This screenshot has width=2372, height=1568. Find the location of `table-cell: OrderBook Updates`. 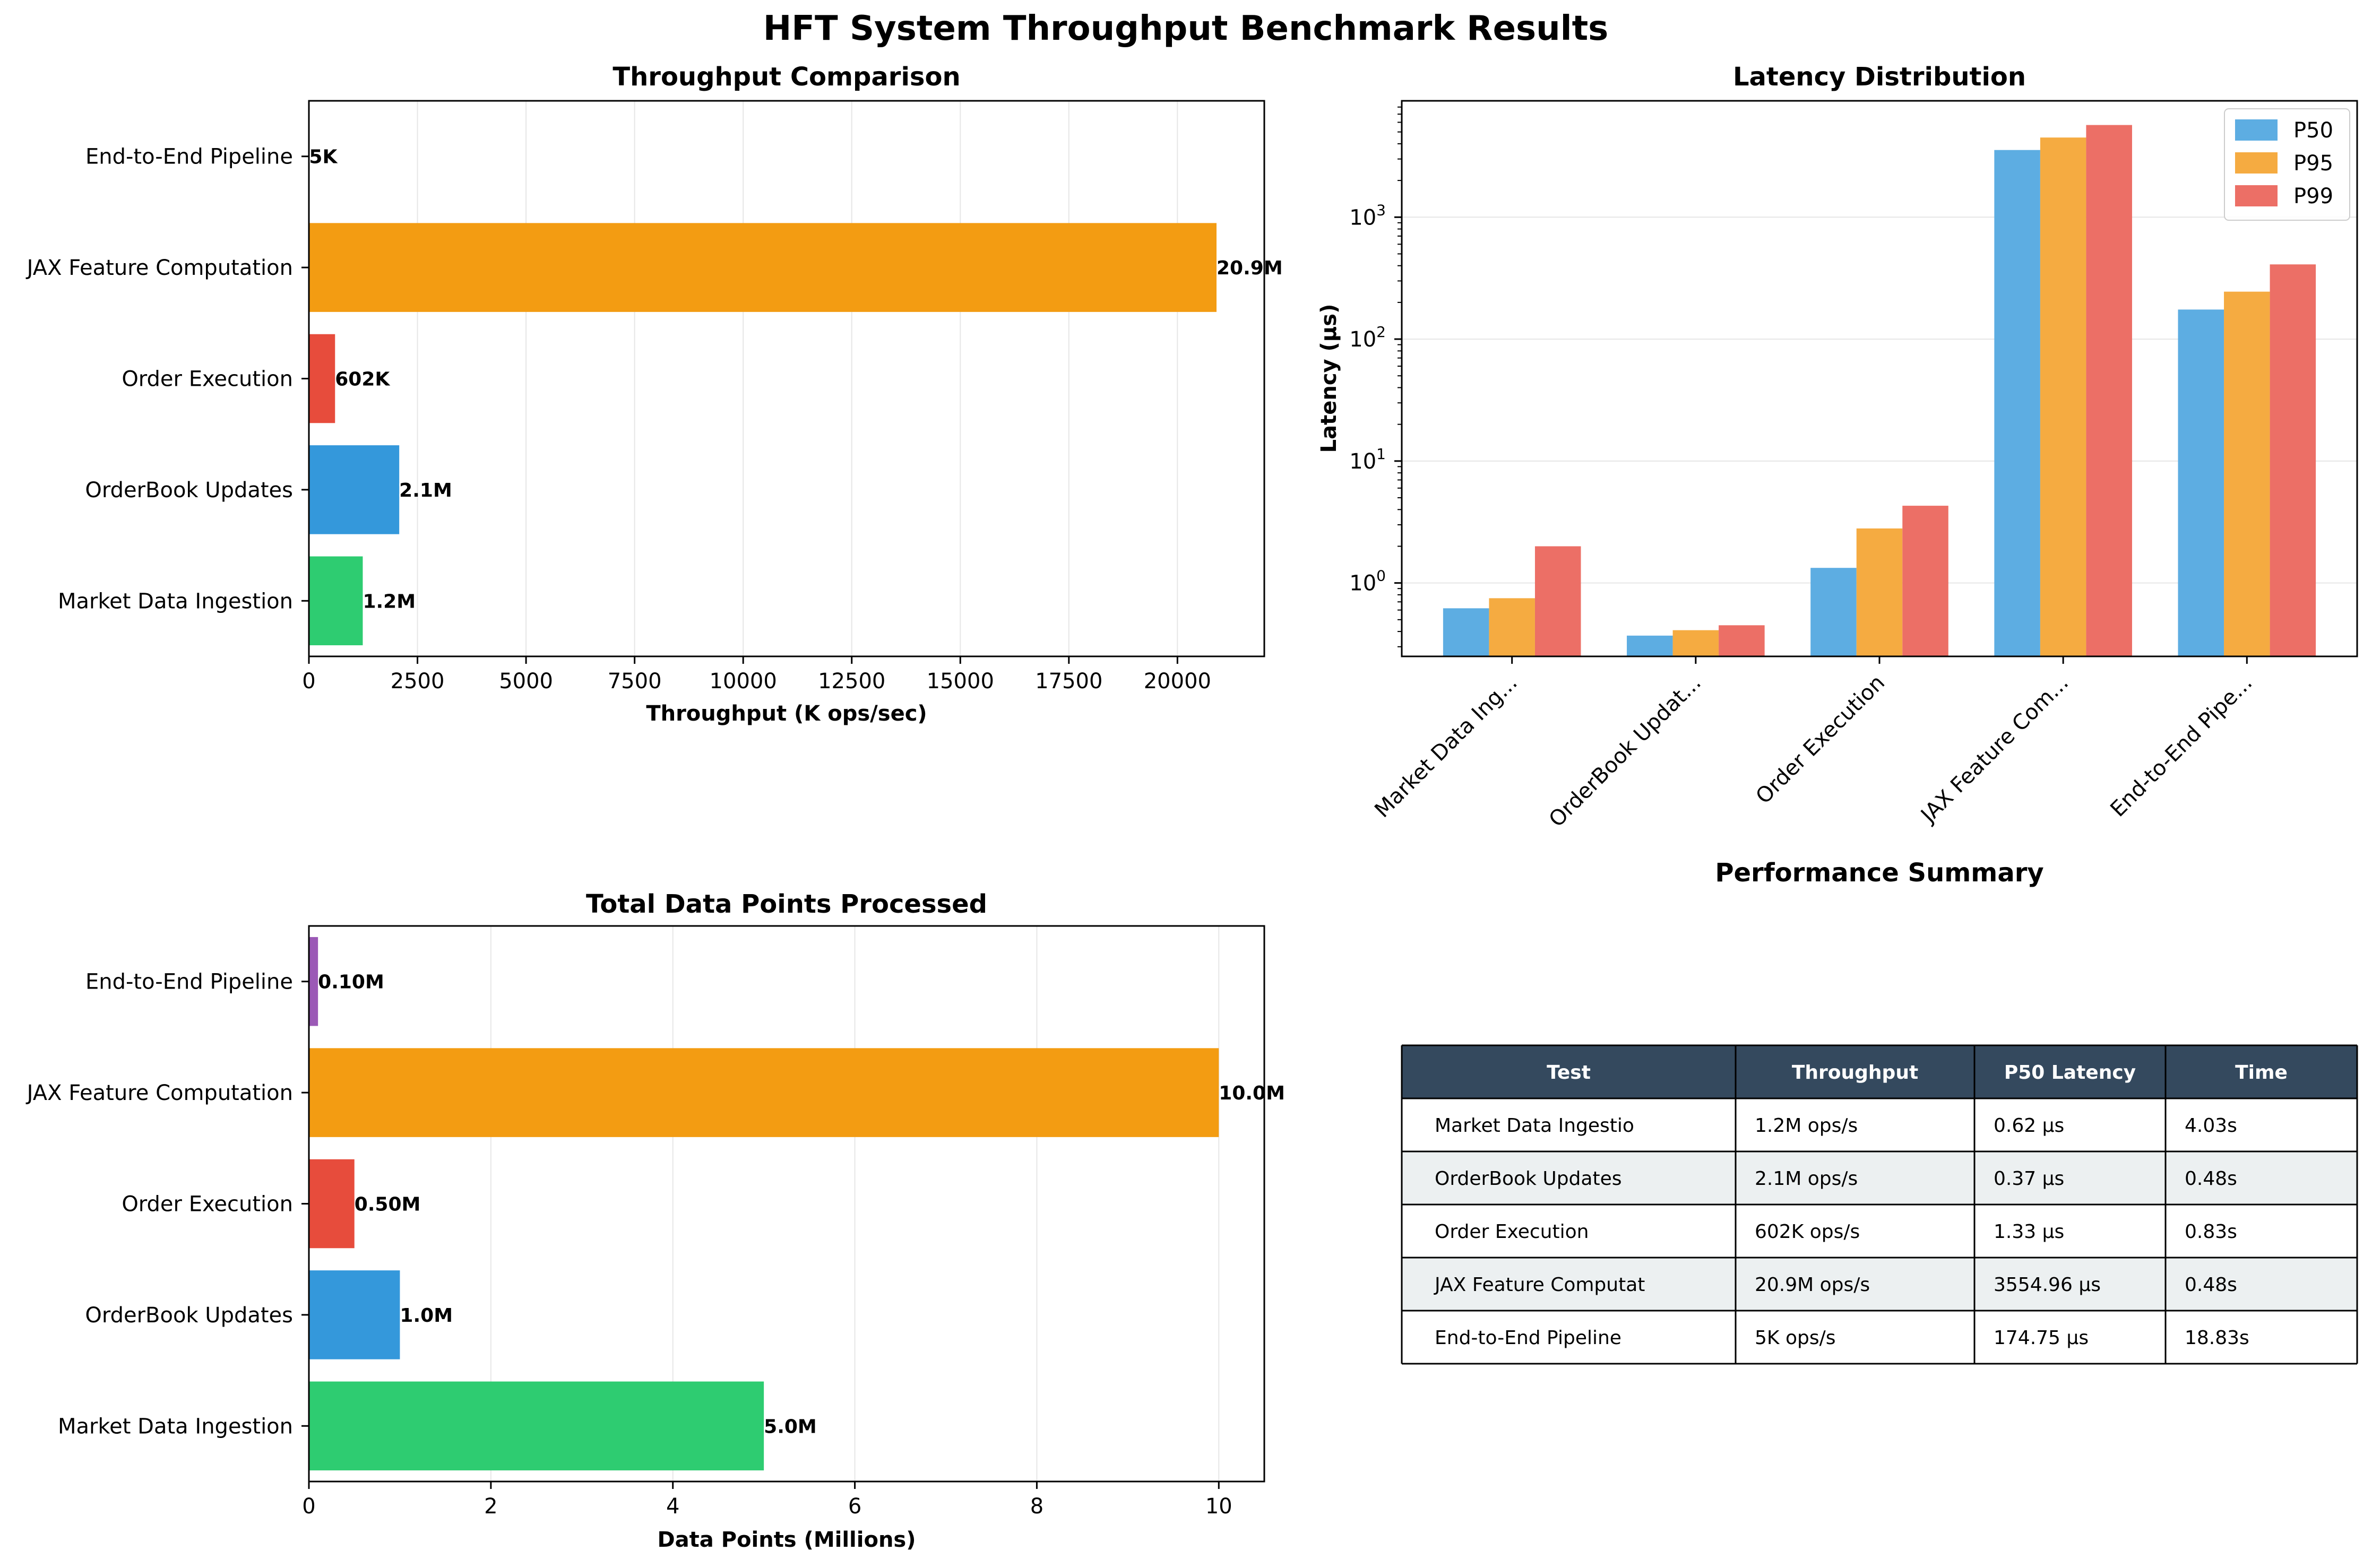

table-cell: OrderBook Updates is located at coordinates (1528, 1179).